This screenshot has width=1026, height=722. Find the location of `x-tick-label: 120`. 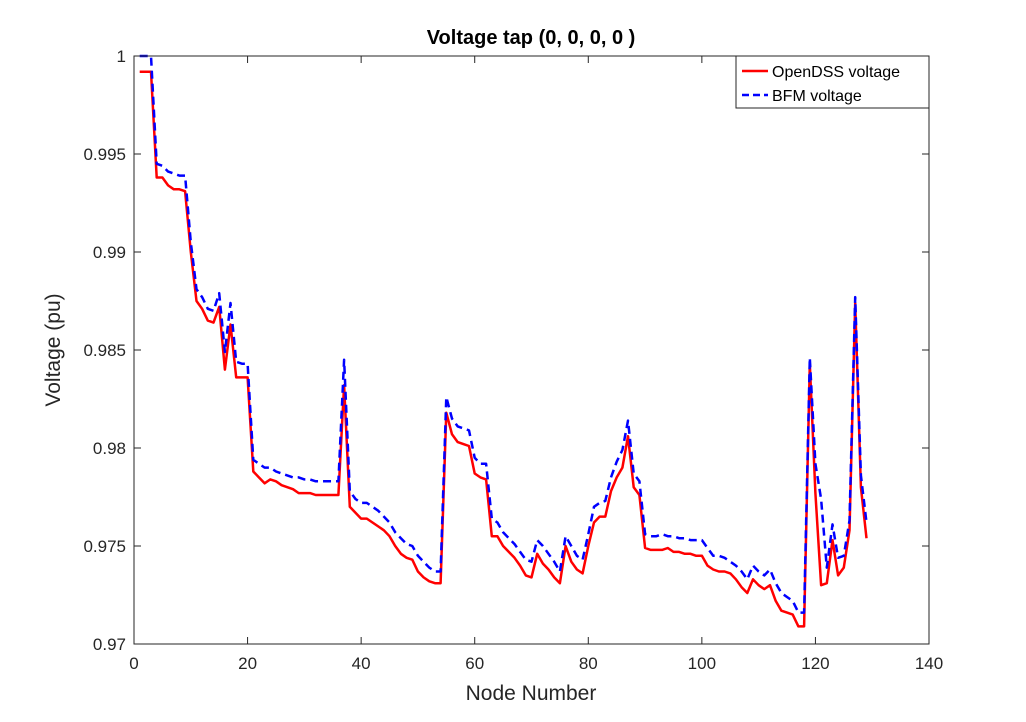

x-tick-label: 120 is located at coordinates (815, 663).